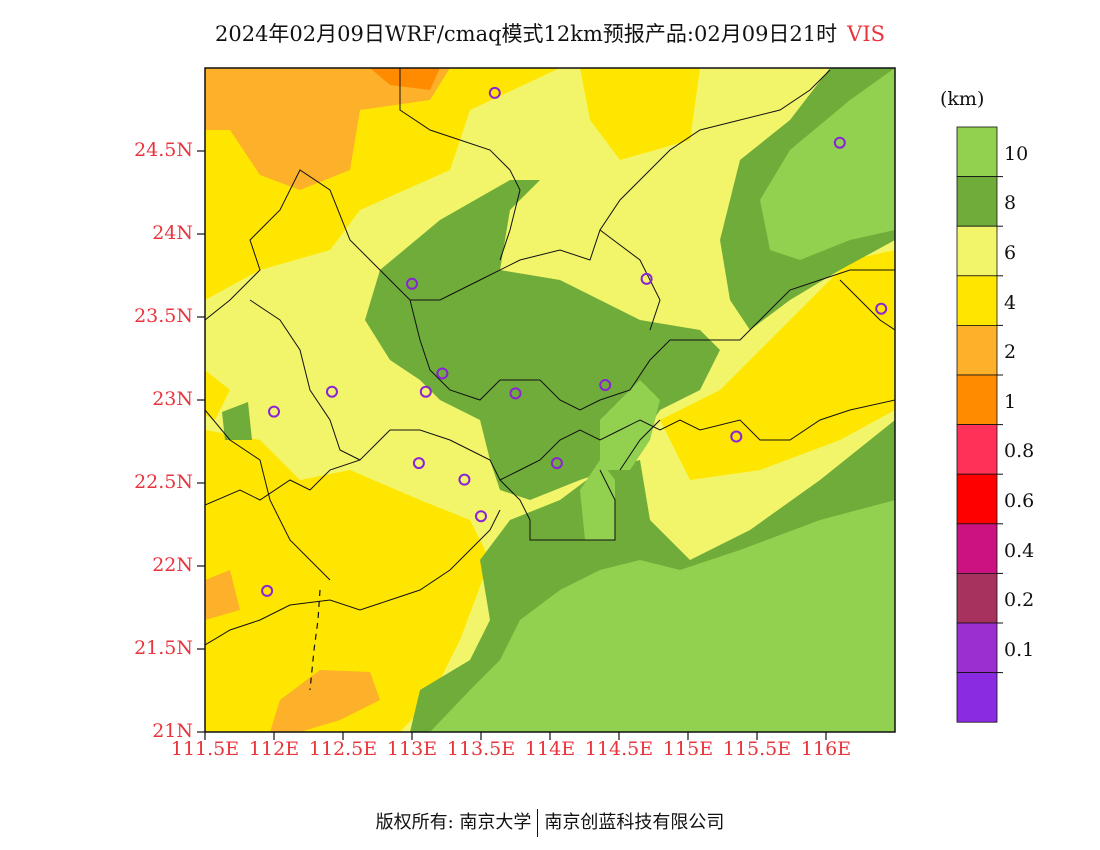 This screenshot has width=1100, height=850. Describe the element at coordinates (163, 482) in the screenshot. I see `y-tick-label: 22.5N` at that location.